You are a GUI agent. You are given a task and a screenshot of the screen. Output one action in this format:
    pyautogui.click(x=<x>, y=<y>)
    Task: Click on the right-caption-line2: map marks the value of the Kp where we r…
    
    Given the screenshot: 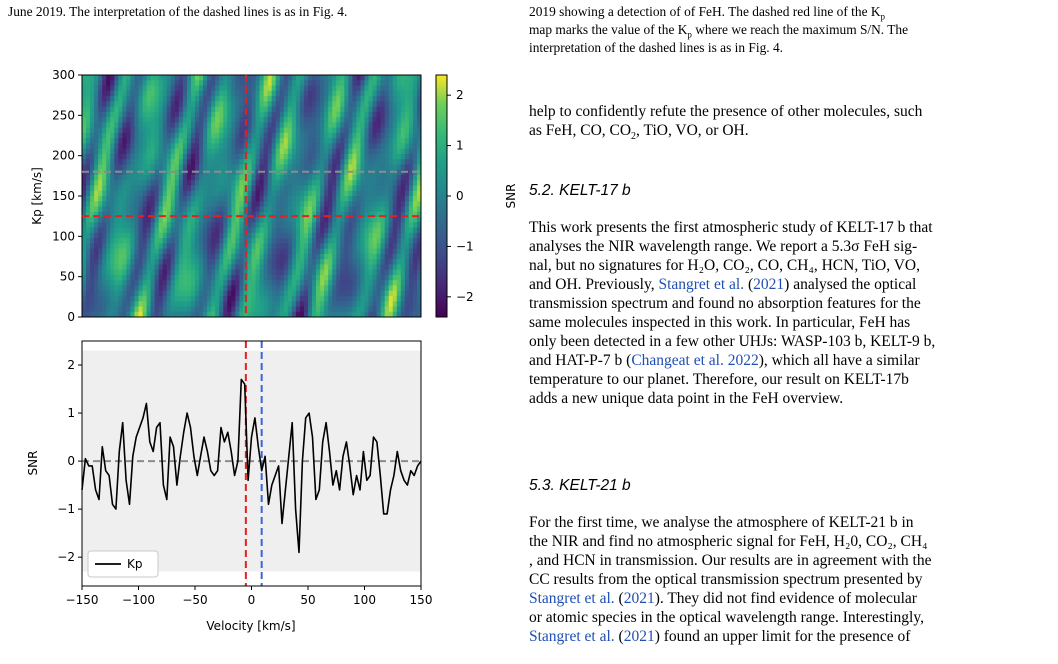 What is the action you would take?
    pyautogui.click(x=719, y=31)
    